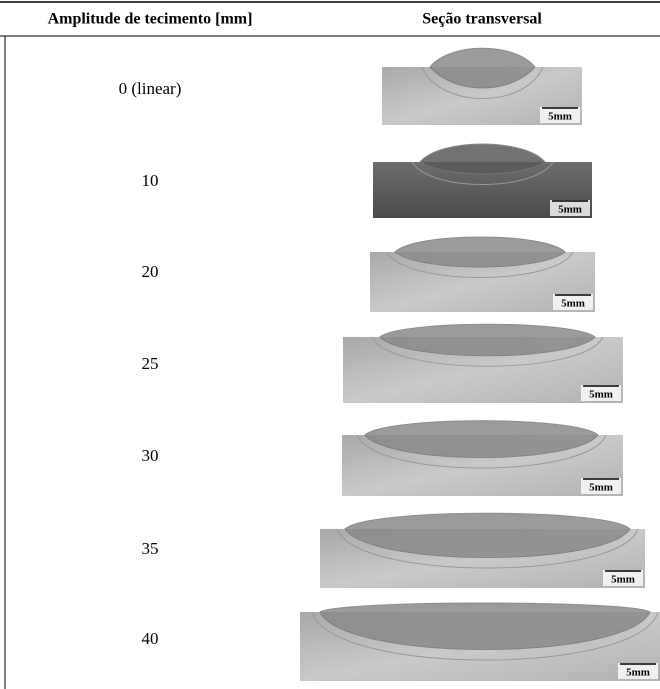 The image size is (660, 689). I want to click on amplitude-cell: 25, so click(150, 363).